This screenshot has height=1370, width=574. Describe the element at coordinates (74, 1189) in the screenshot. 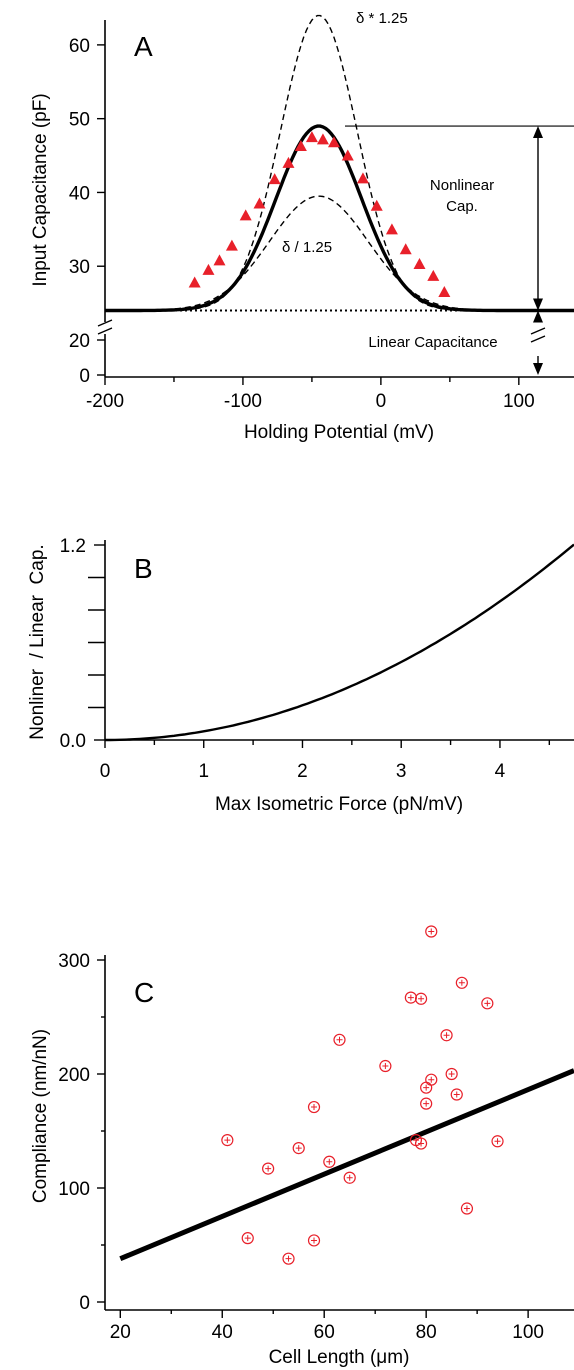

I see `panel-c-y-tick-label: 100` at that location.